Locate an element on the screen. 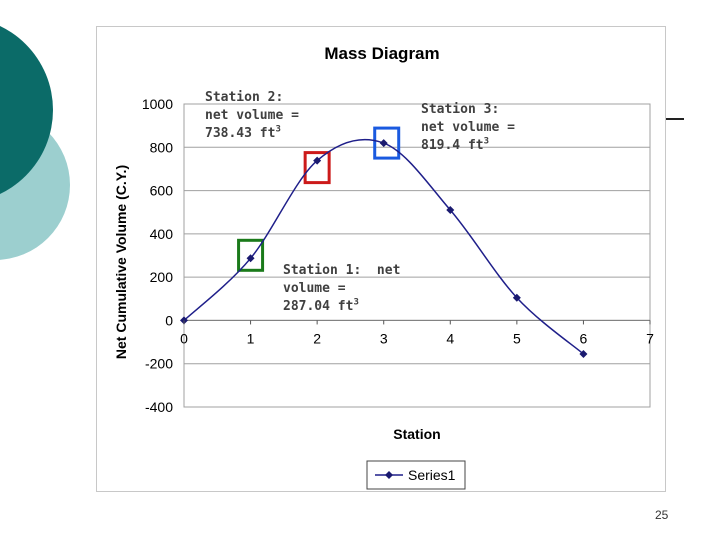 The width and height of the screenshot is (720, 540). annotation-station-2: Station 2: net volume = 738.43 ft3 is located at coordinates (252, 115).